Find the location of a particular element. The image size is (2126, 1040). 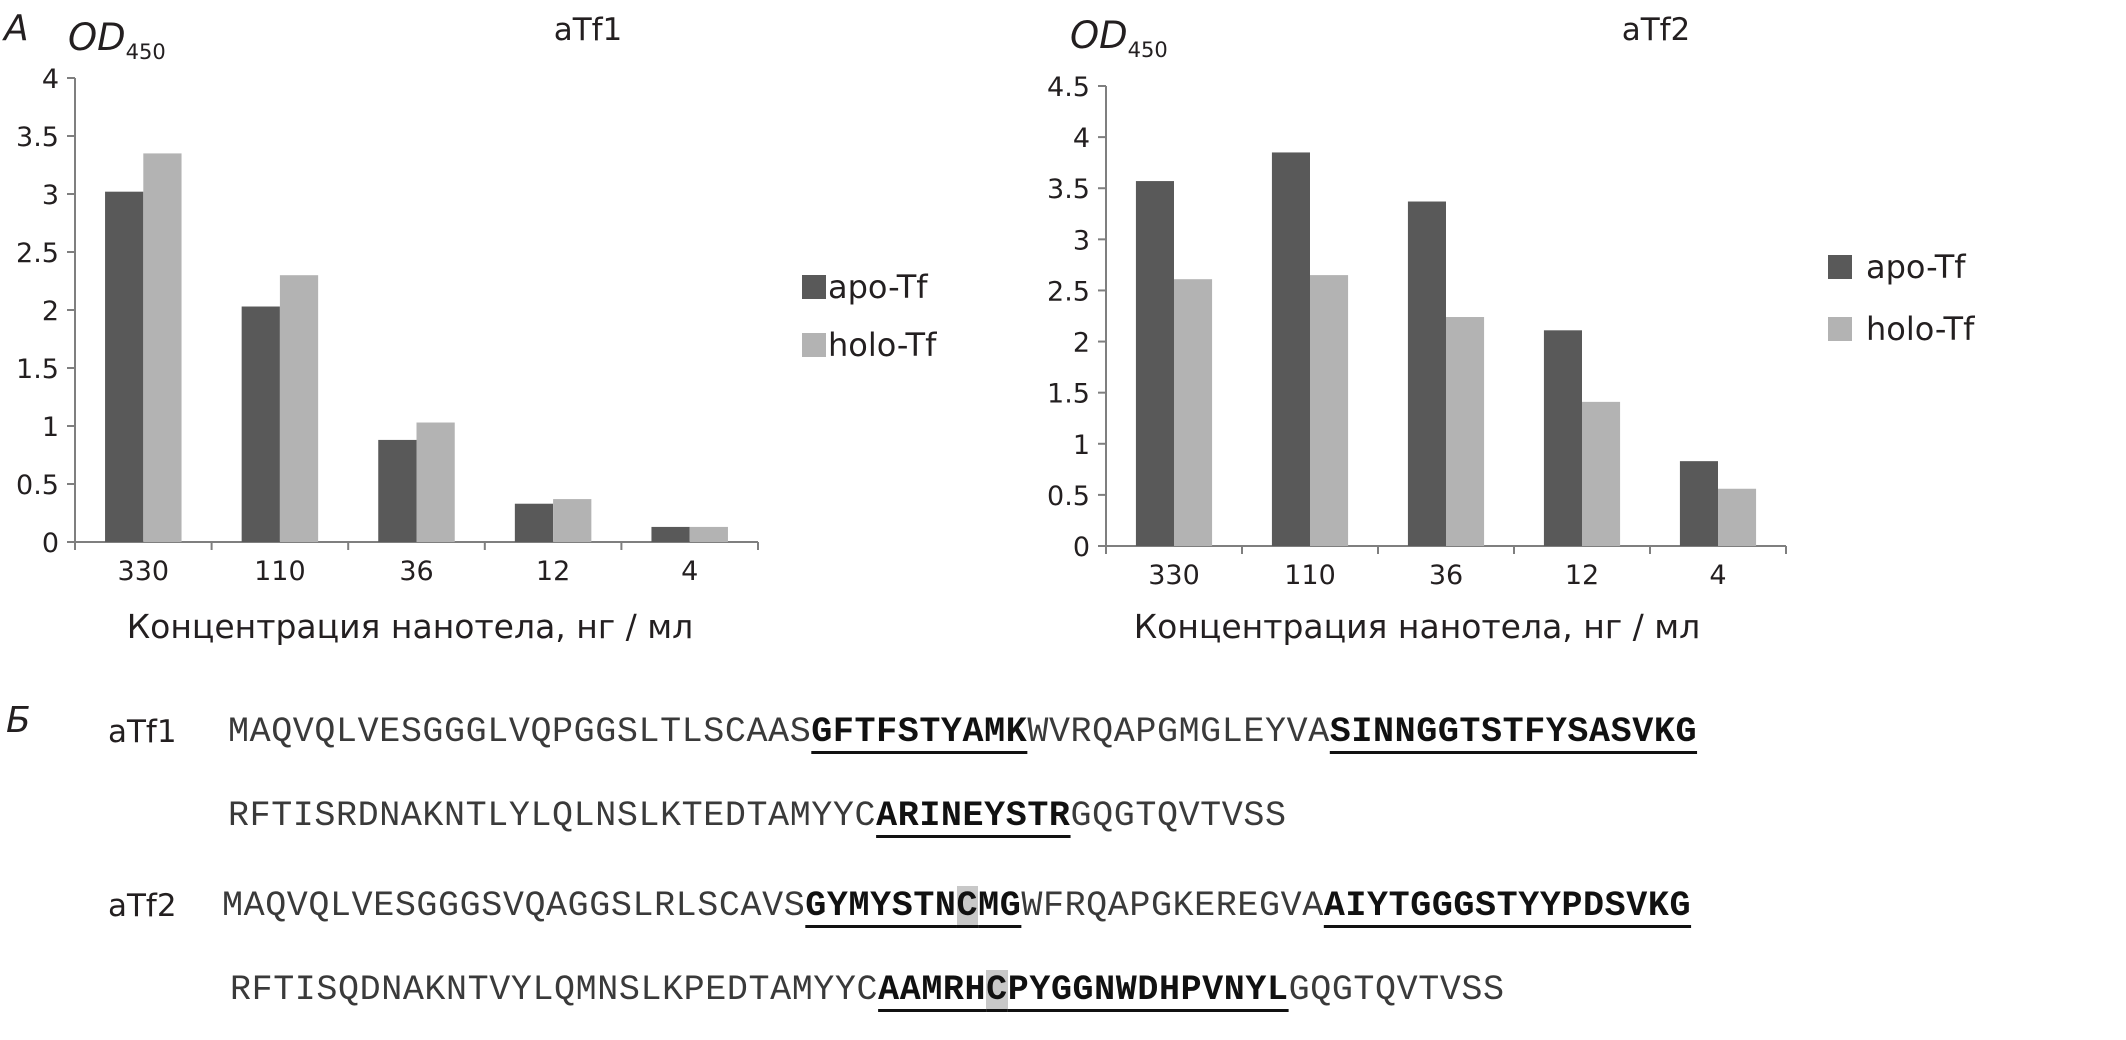

sequence-label-atf1: aTf1 is located at coordinates (142, 732).